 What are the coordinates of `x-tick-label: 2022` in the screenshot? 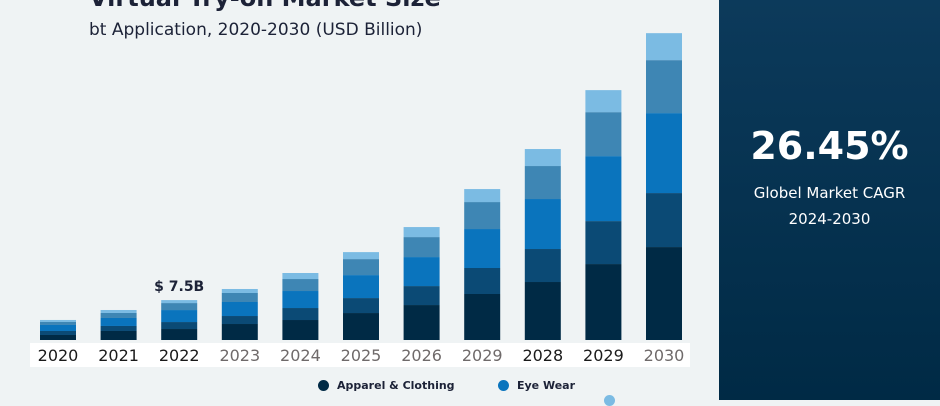 It's located at (179, 355).